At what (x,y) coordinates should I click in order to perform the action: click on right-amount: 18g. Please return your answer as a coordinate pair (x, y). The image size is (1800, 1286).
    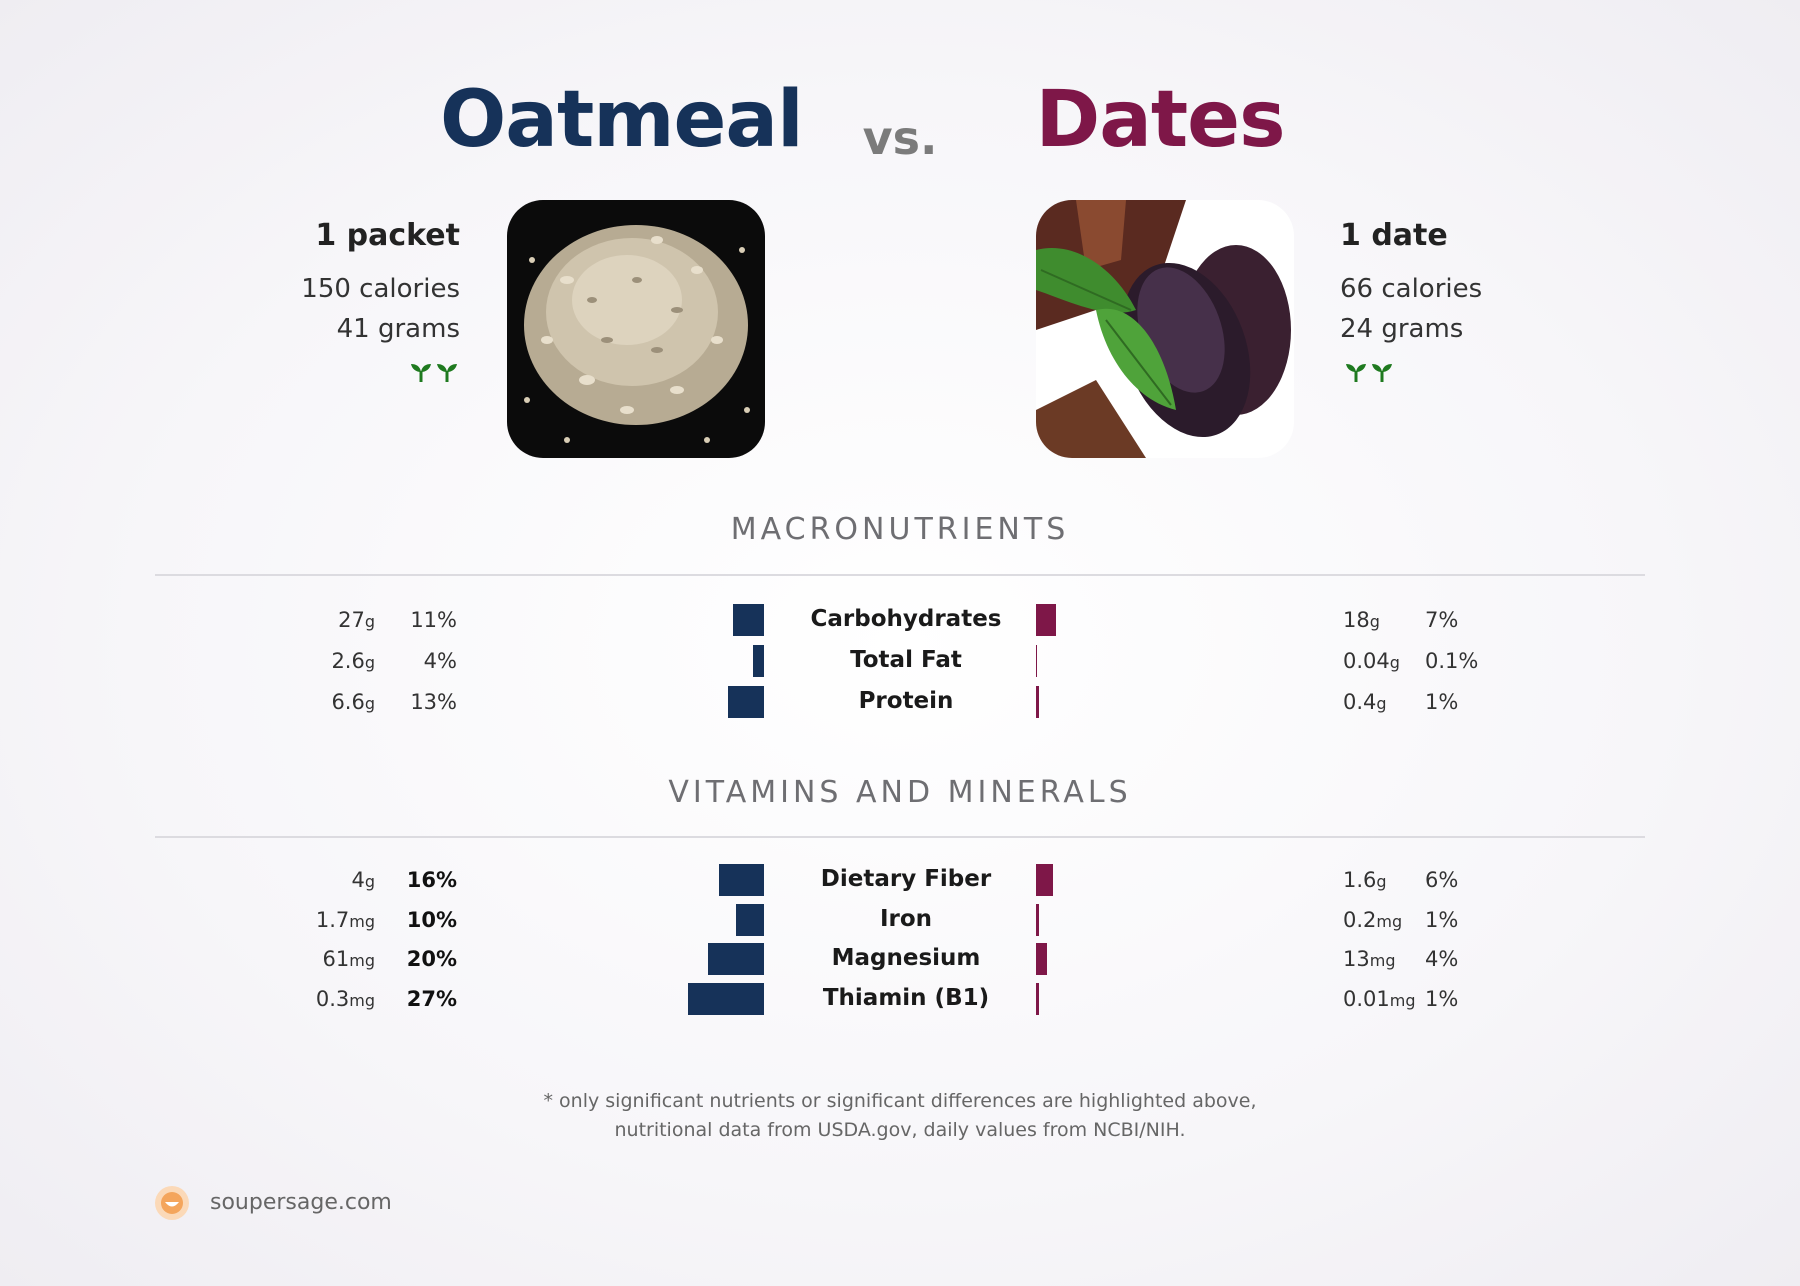
    Looking at the image, I should click on (1393, 620).